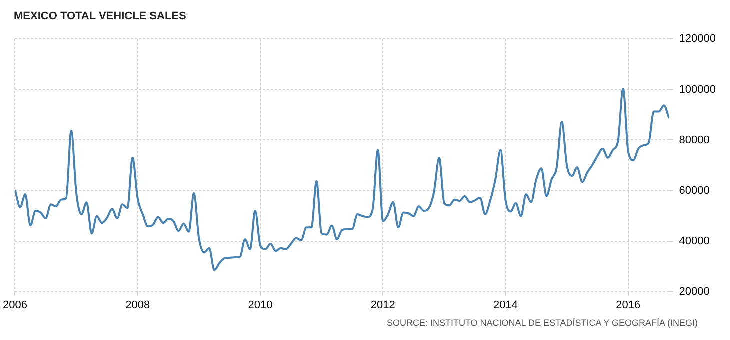  Describe the element at coordinates (697, 90) in the screenshot. I see `y-tick-label: 100000` at that location.